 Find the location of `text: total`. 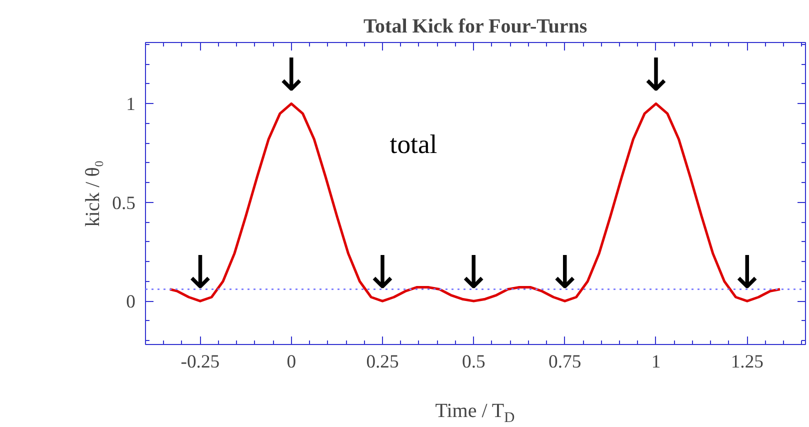

text: total is located at coordinates (414, 143).